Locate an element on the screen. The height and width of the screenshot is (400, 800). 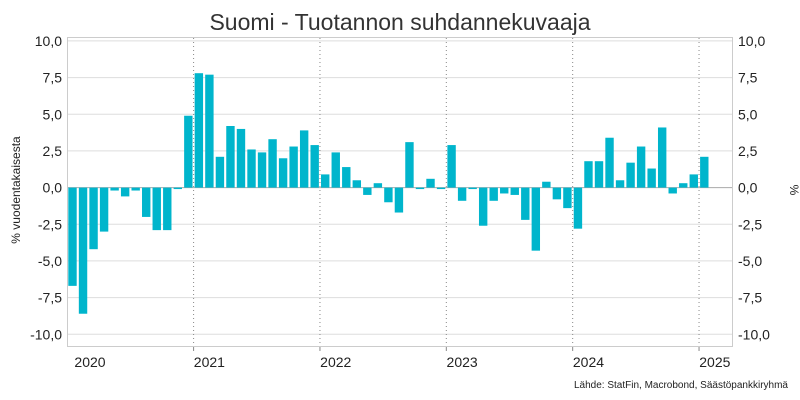
y-axis-label-right: % is located at coordinates (793, 190).